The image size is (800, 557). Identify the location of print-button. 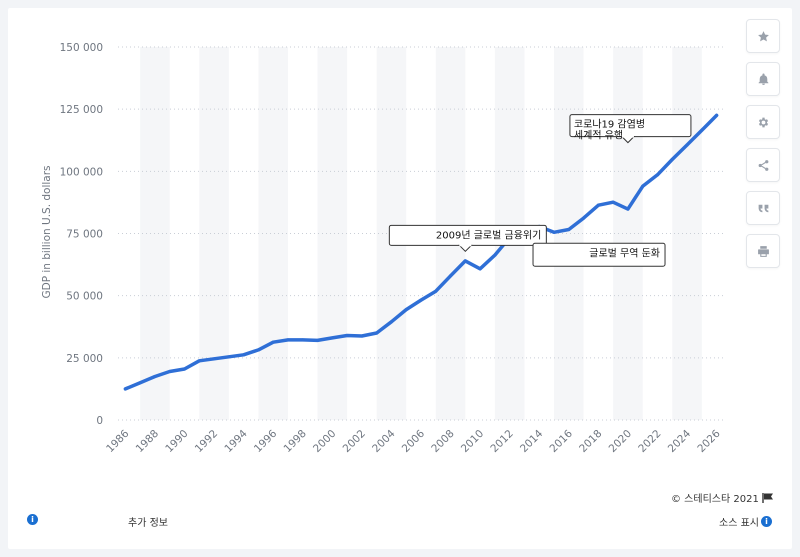
(763, 251).